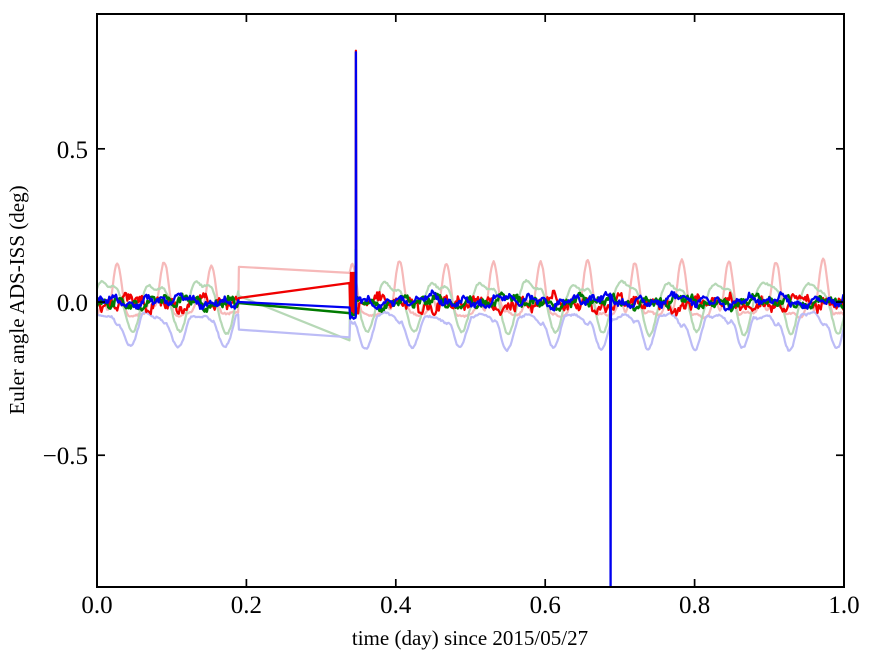 Image resolution: width=875 pixels, height=662 pixels. Describe the element at coordinates (72, 303) in the screenshot. I see `y-tick-label: 0.0` at that location.